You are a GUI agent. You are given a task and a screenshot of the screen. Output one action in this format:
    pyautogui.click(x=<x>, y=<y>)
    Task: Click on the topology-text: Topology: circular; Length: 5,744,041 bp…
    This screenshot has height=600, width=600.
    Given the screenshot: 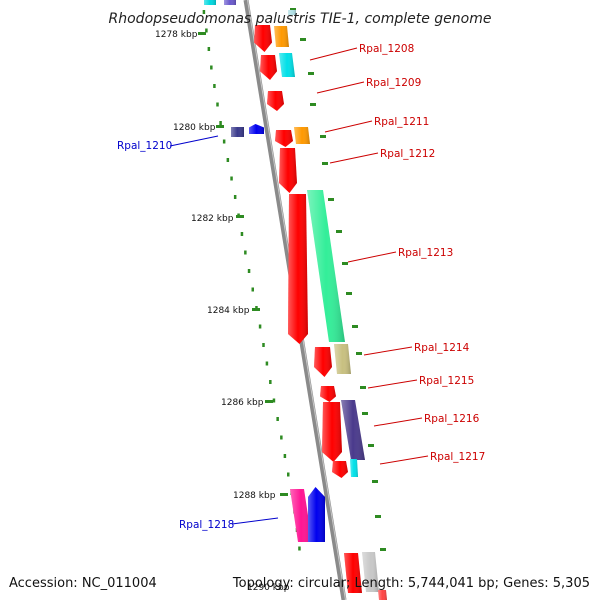 What is the action you would take?
    pyautogui.click(x=411, y=583)
    